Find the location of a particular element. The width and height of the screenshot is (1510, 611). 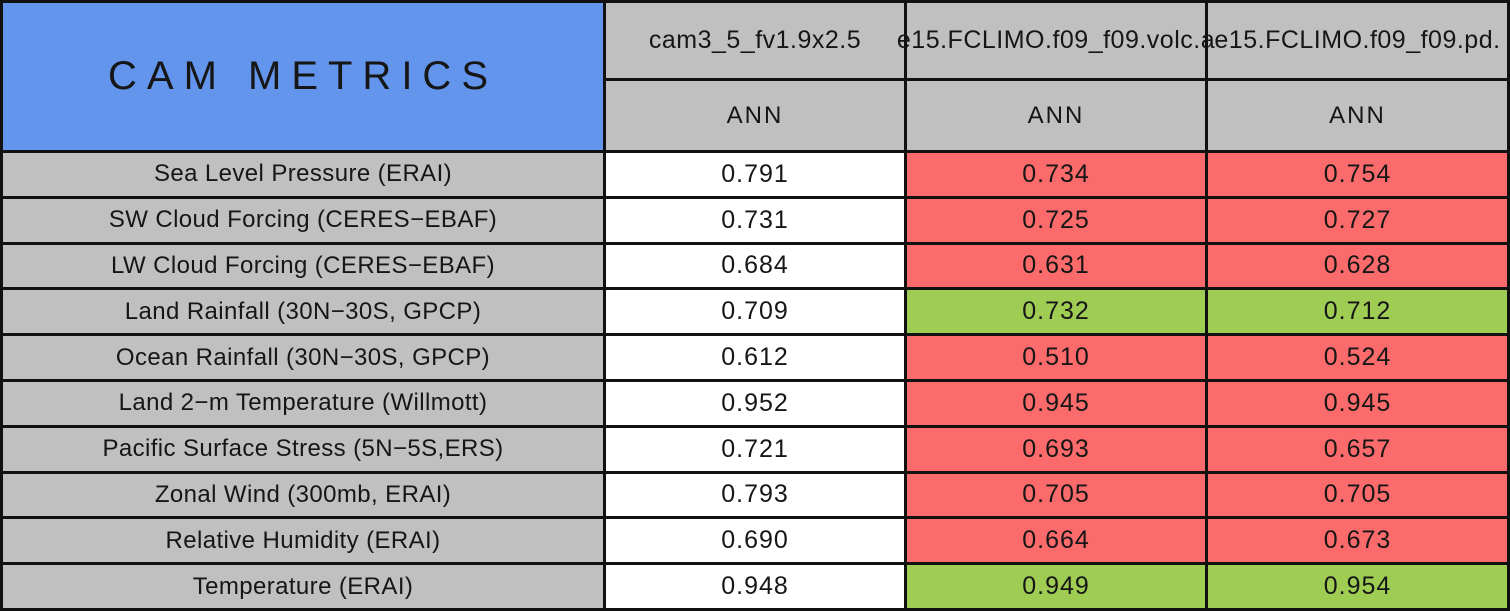

model-name: e15.FCLIMO.f09_f09.pd. is located at coordinates (1357, 40).